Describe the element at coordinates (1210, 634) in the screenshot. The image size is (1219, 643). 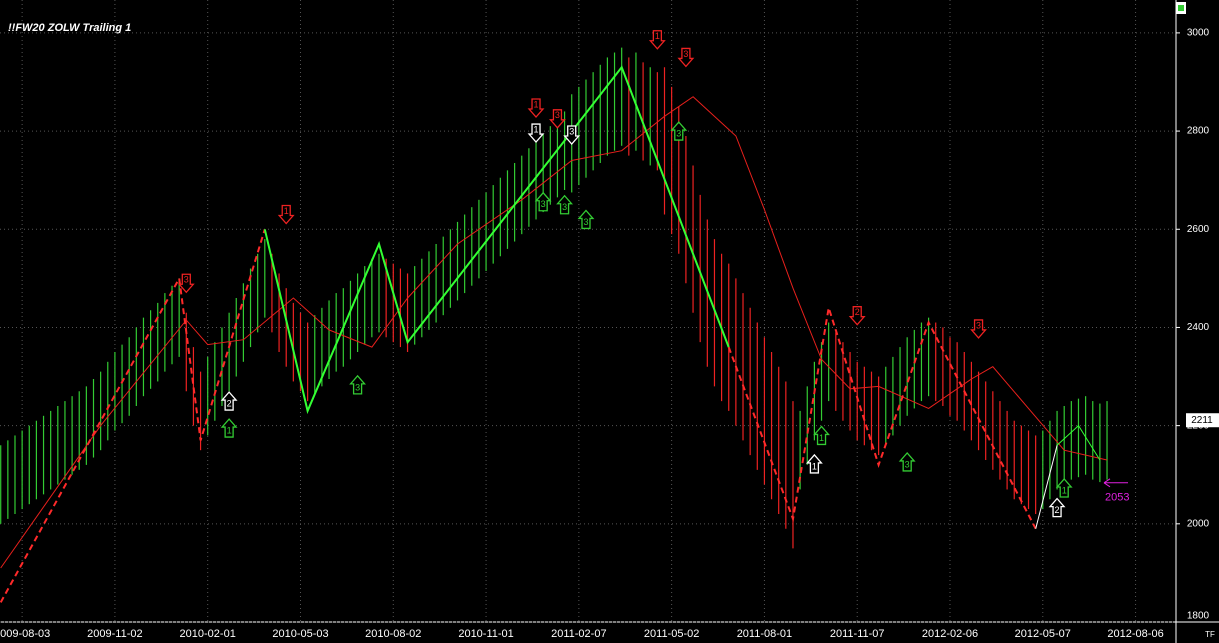
I see `corner-label: TF` at that location.